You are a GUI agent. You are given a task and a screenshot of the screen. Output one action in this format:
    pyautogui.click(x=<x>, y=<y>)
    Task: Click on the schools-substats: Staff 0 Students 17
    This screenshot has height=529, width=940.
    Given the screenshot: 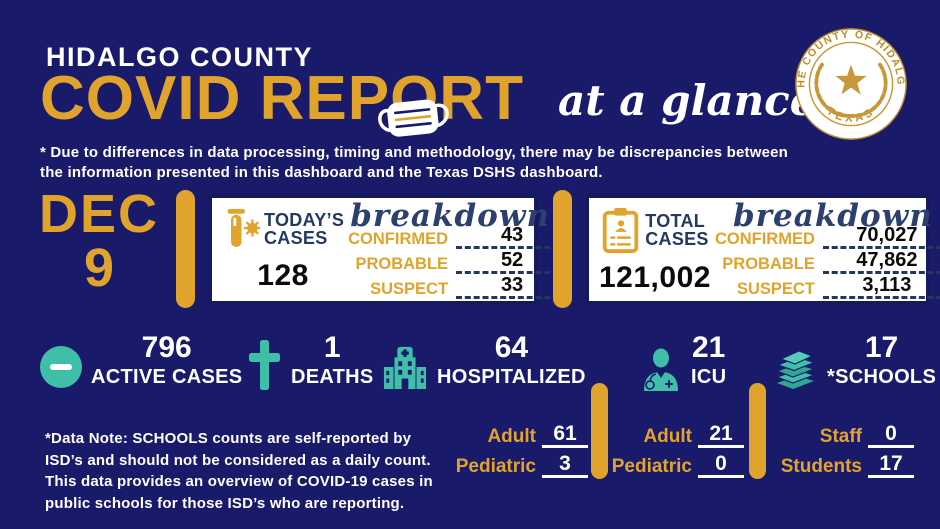 What is the action you would take?
    pyautogui.click(x=842, y=453)
    